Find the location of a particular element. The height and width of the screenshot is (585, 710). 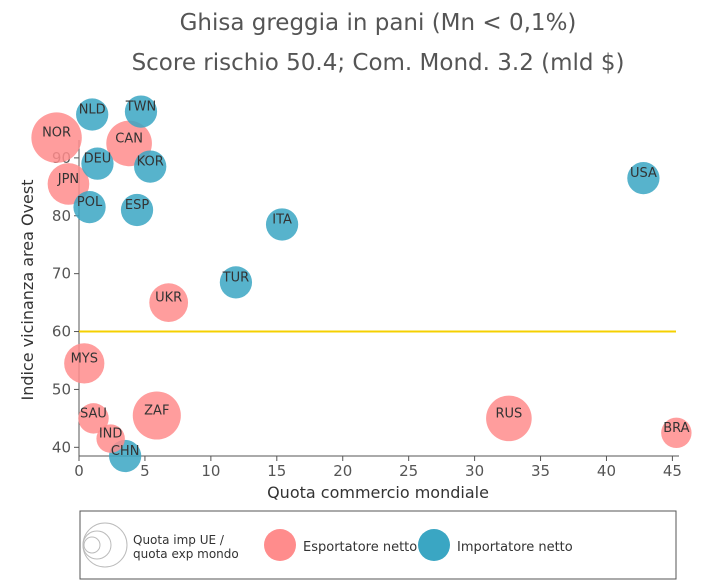

bubble-label-ind: IND is located at coordinates (111, 434).